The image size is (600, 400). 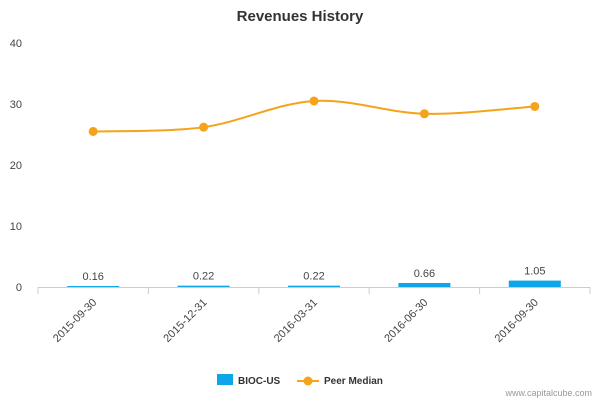 What do you see at coordinates (16, 105) in the screenshot?
I see `y-tick-label: 30` at bounding box center [16, 105].